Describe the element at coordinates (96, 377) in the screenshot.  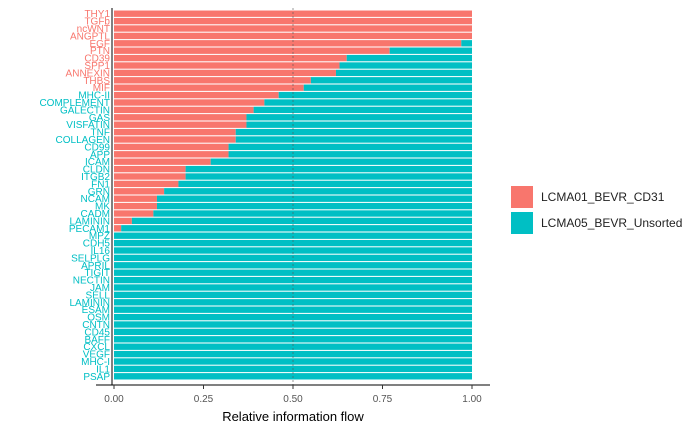
I see `y-tick-label-49: PSAP` at that location.